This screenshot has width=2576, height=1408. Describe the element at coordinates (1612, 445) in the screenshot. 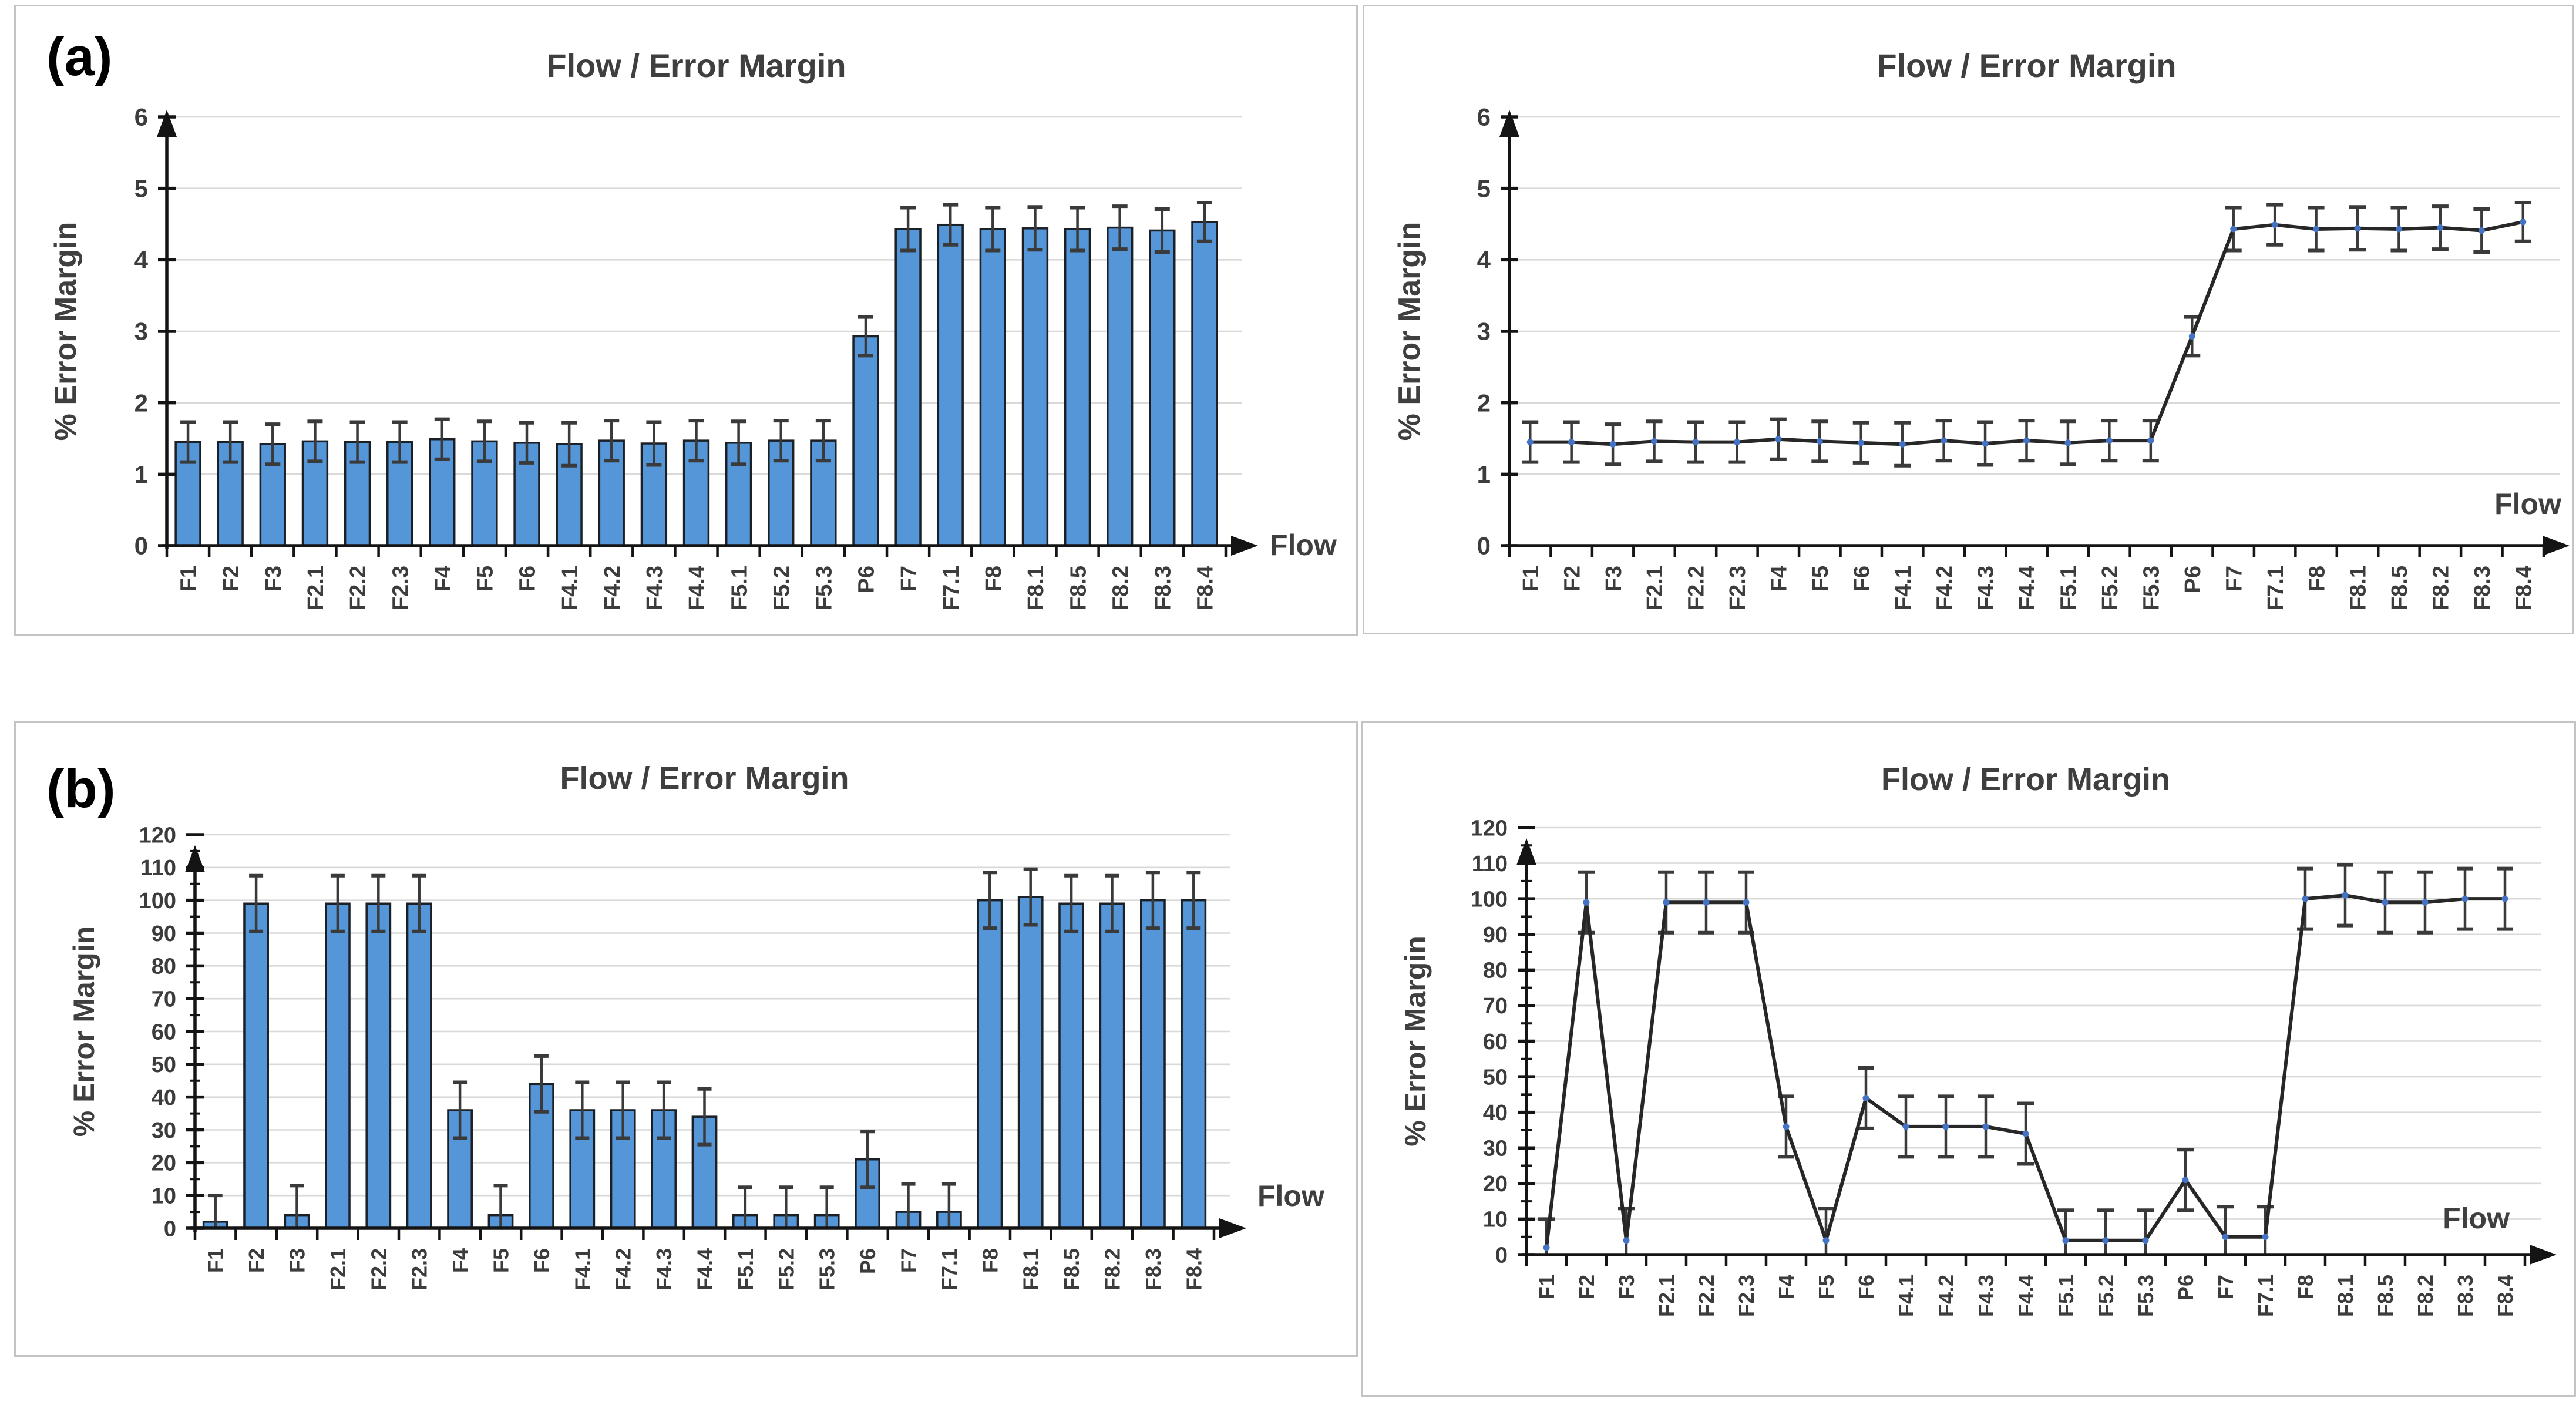

I see `marker-F3` at that location.